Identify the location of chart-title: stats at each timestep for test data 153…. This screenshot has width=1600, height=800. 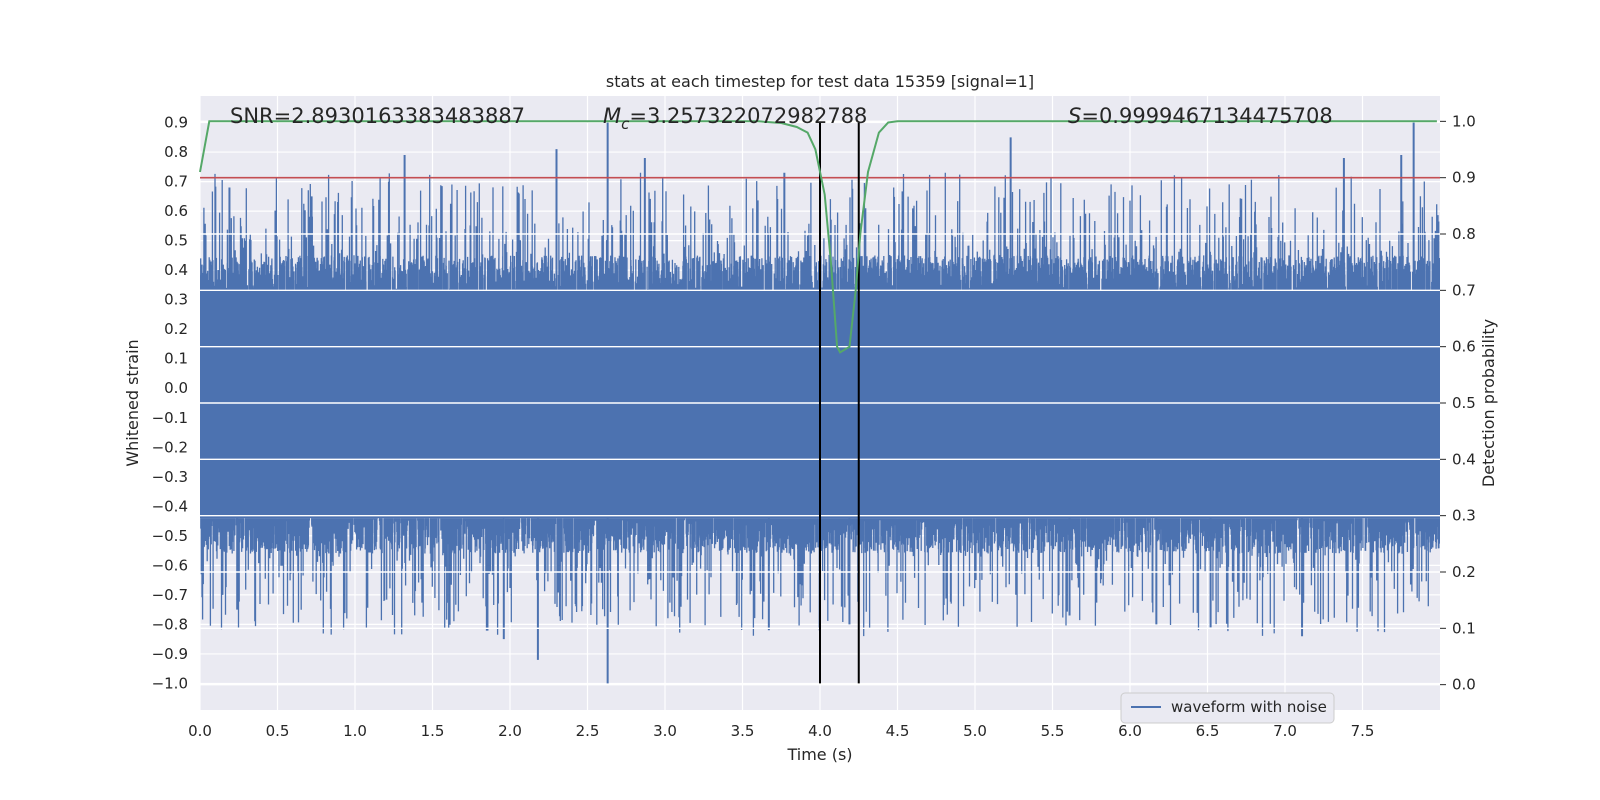
(820, 81).